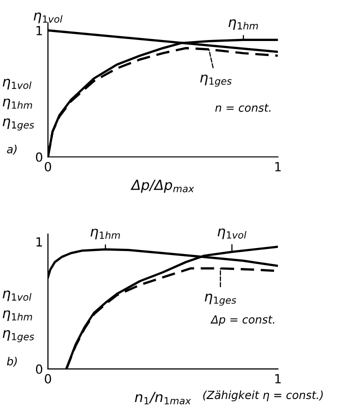 This screenshot has height=415, width=350. I want to click on text: (Zähigkeit η = const.), so click(263, 396).